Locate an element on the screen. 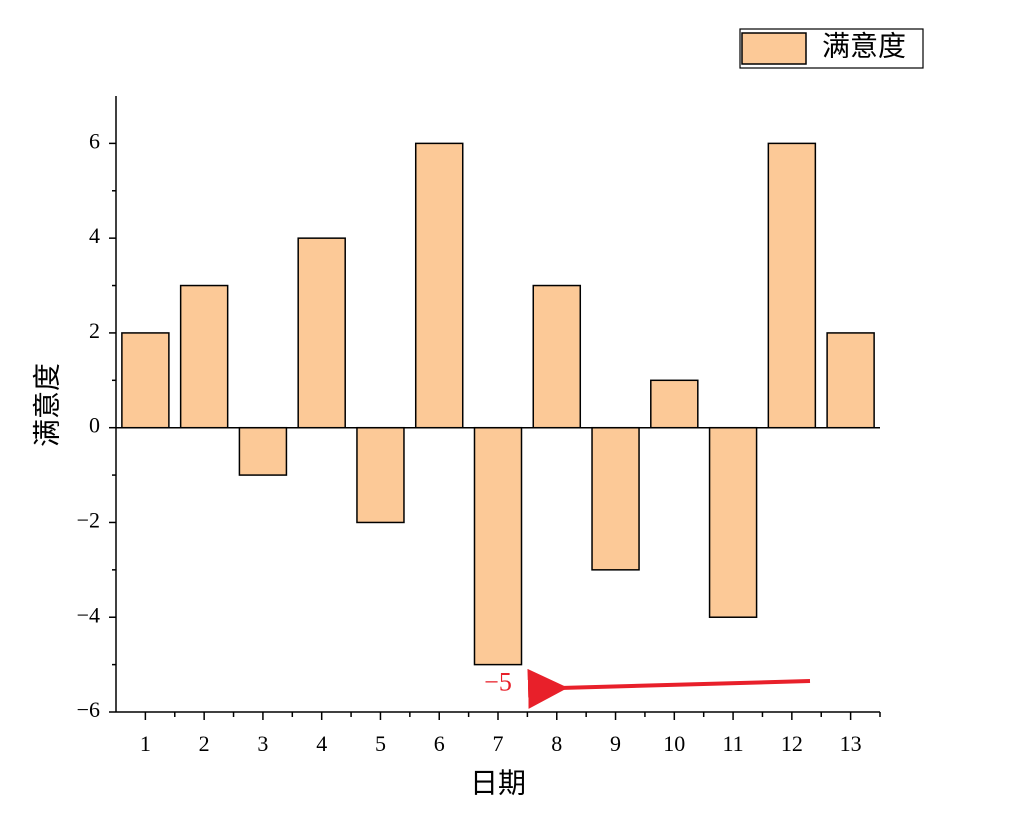 This screenshot has height=821, width=1013. y-tick-label: −2 is located at coordinates (88, 520).